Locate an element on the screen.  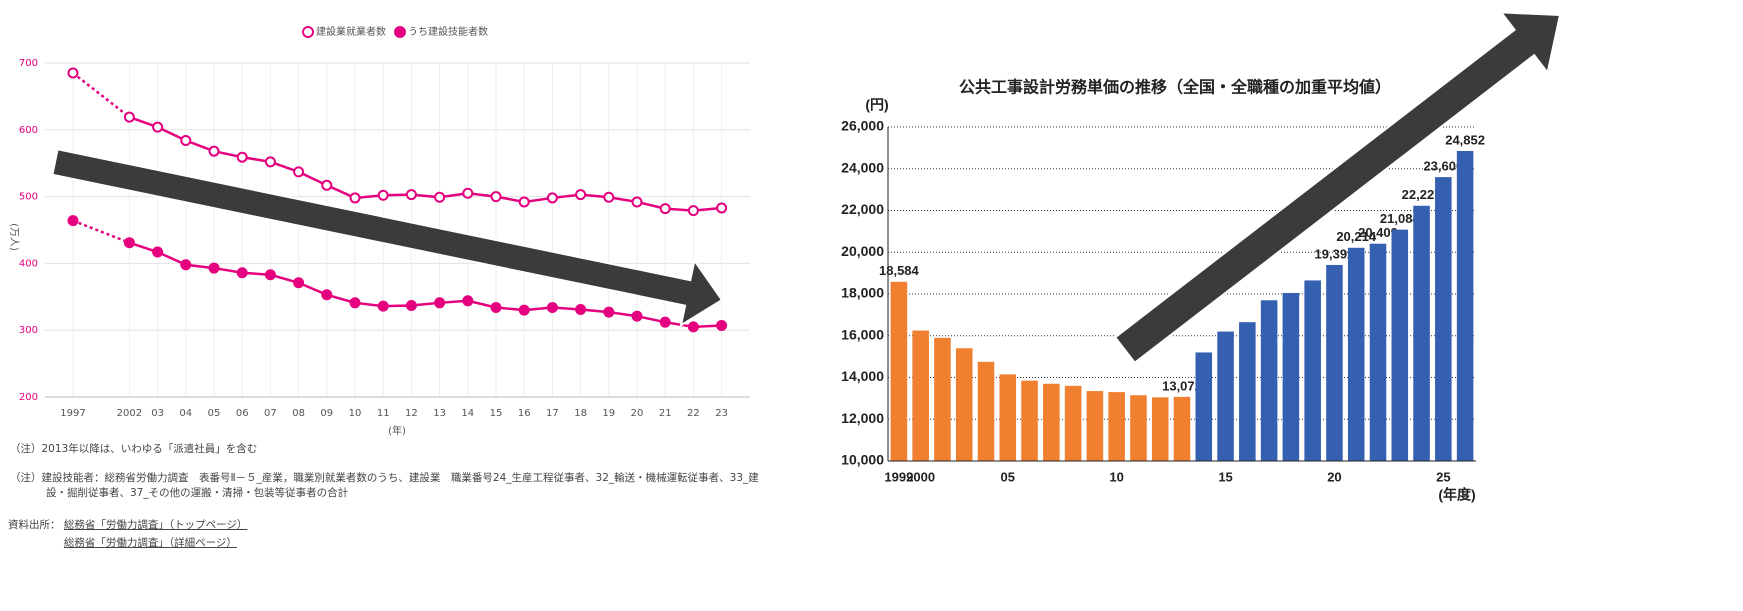
y-tick-label: 16,000 is located at coordinates (862, 334).